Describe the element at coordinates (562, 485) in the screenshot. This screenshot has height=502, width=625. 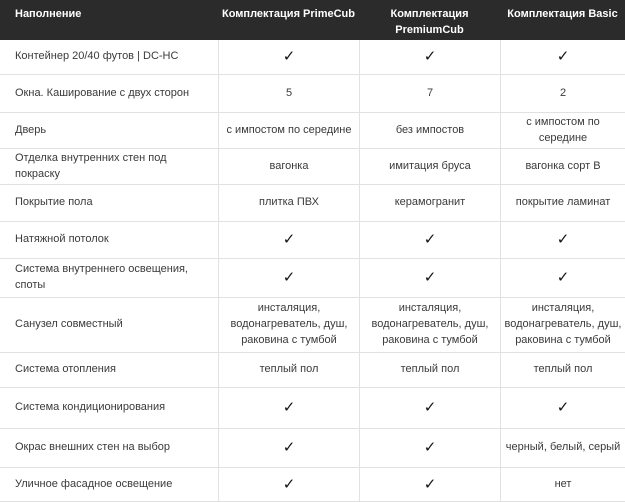
I see `cell-value: нет` at that location.